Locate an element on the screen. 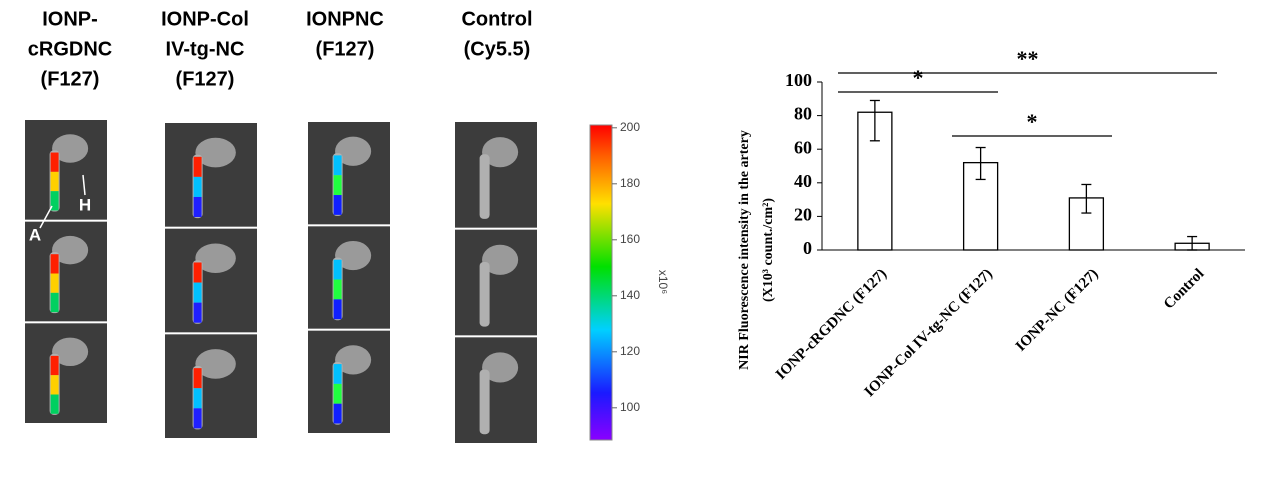 The width and height of the screenshot is (1265, 495). x-tick-label: Control is located at coordinates (1184, 289).